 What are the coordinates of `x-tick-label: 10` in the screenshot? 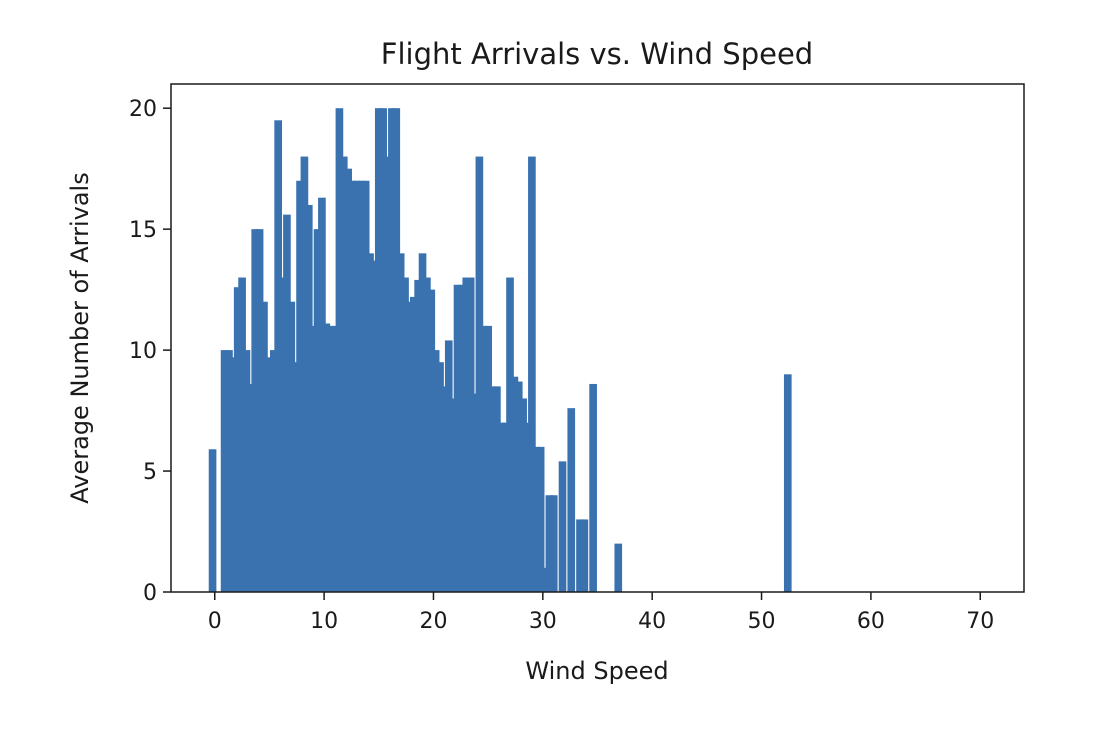 It's located at (324, 621).